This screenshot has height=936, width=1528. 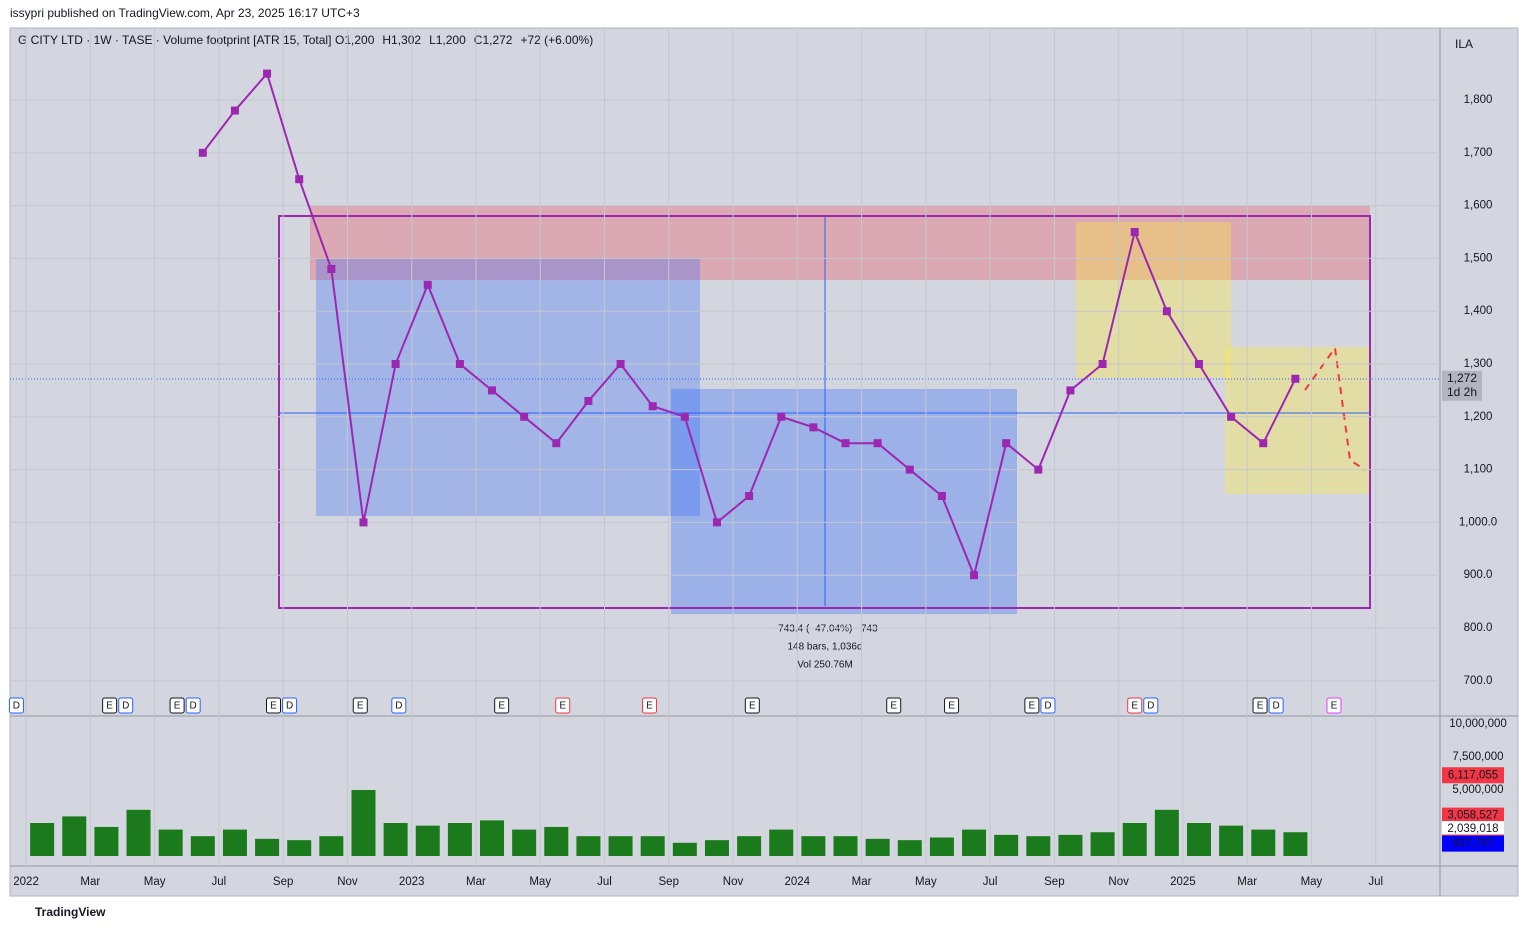 I want to click on volume-tick-label: 10,000,000, so click(x=1478, y=724).